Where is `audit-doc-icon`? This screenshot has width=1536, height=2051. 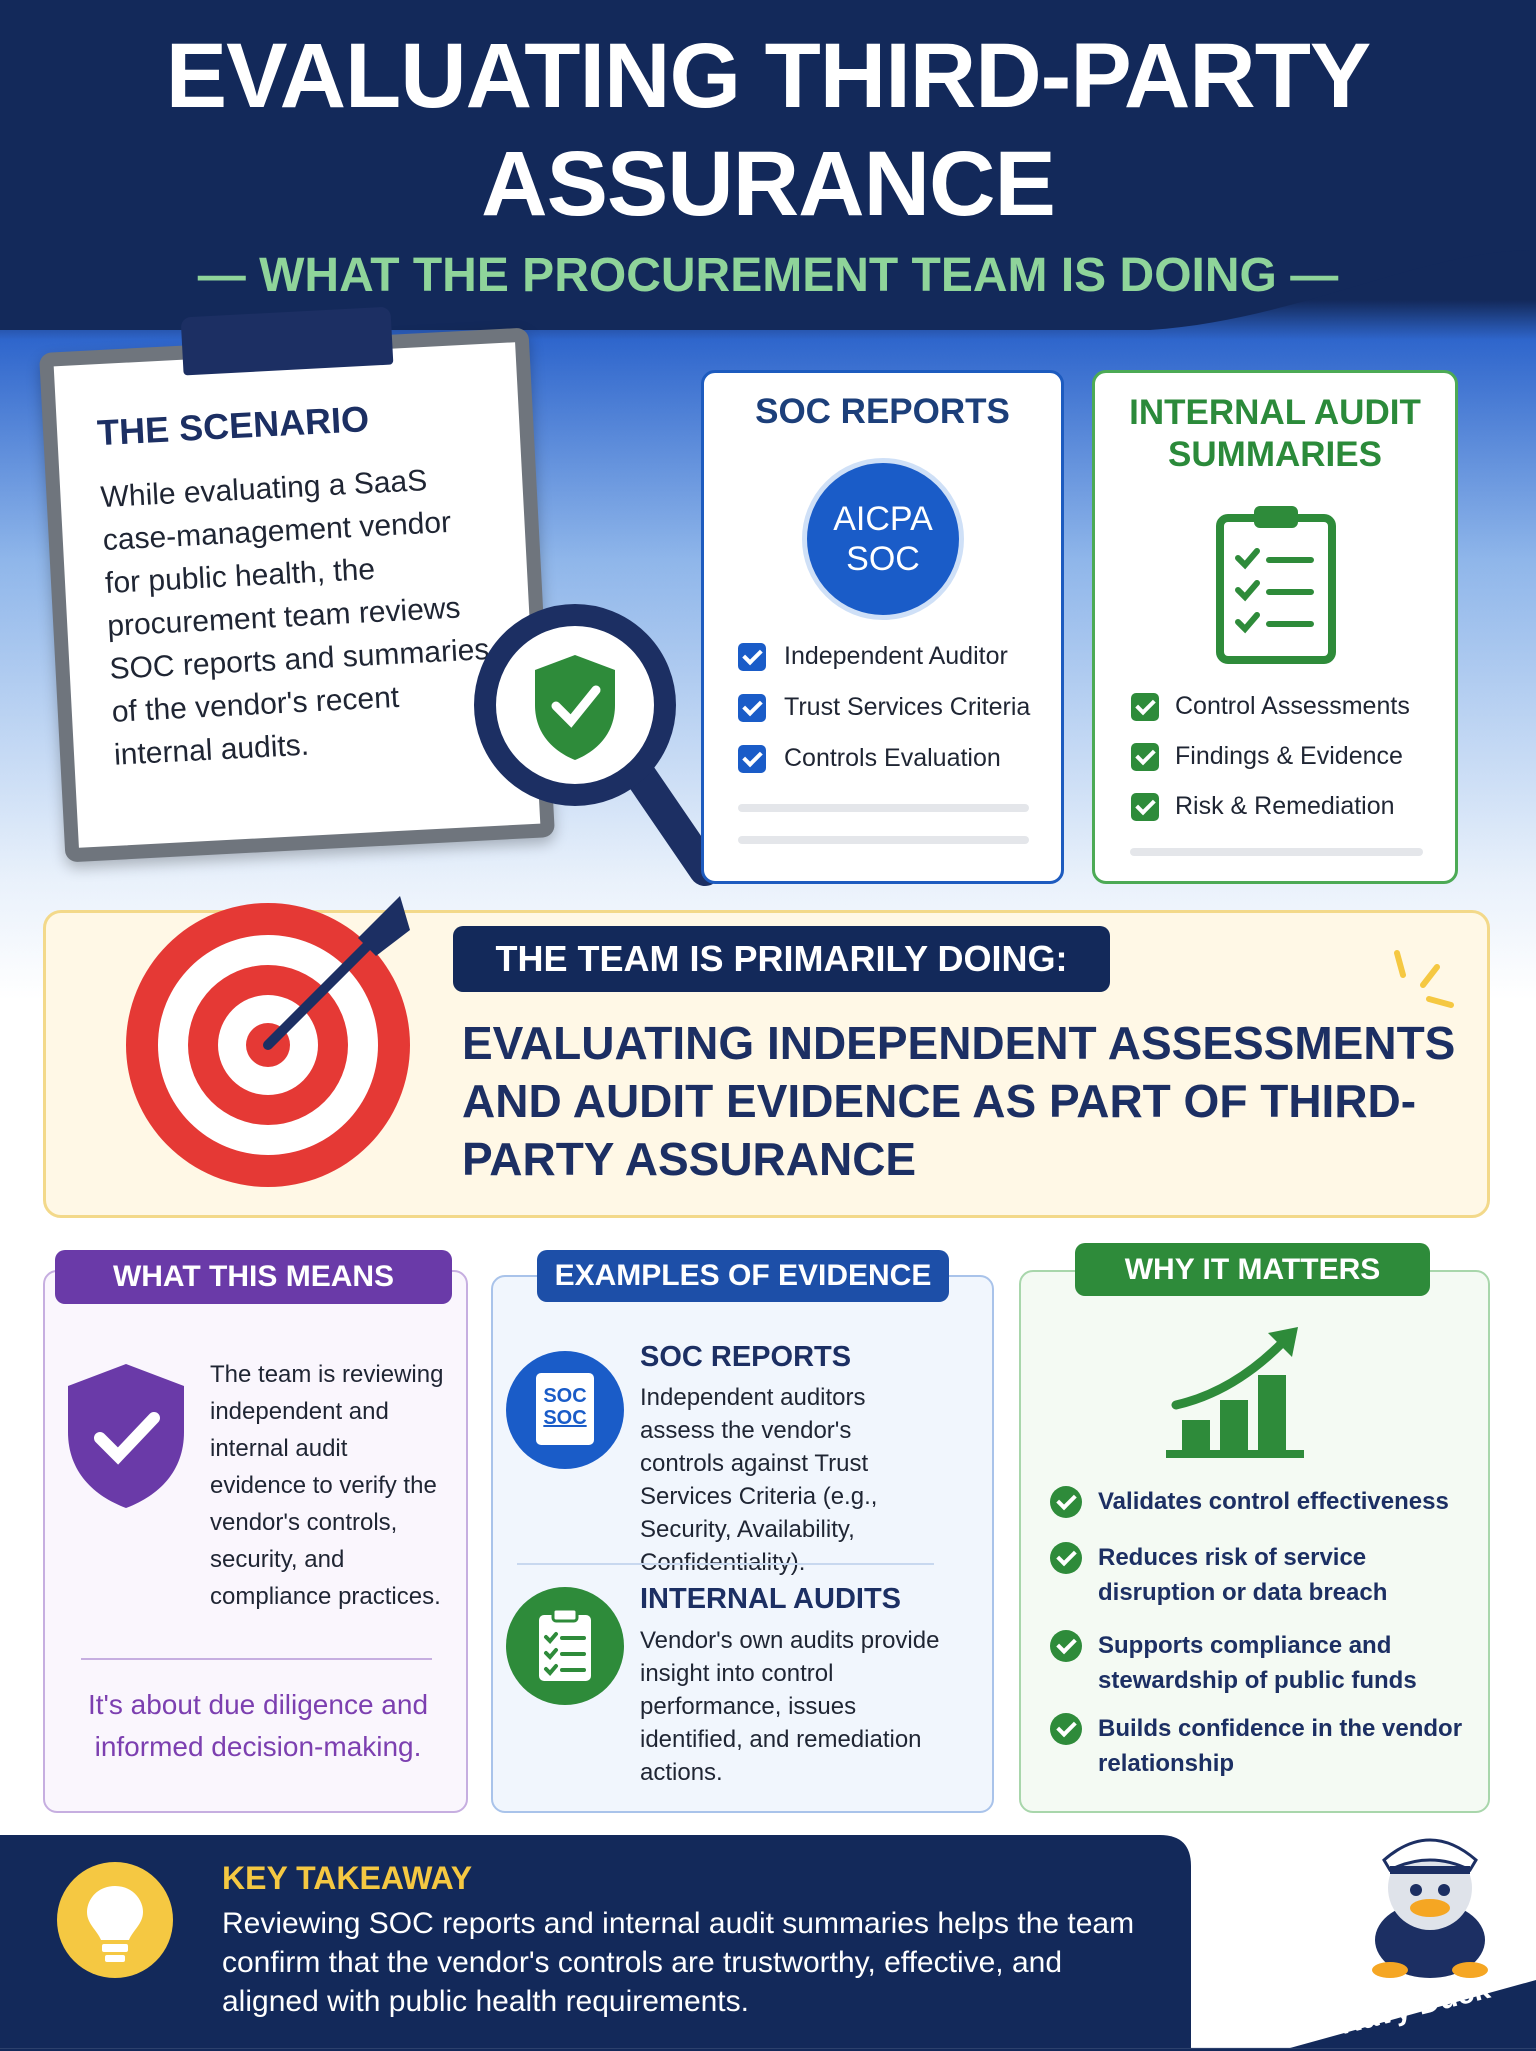
audit-doc-icon is located at coordinates (565, 1646).